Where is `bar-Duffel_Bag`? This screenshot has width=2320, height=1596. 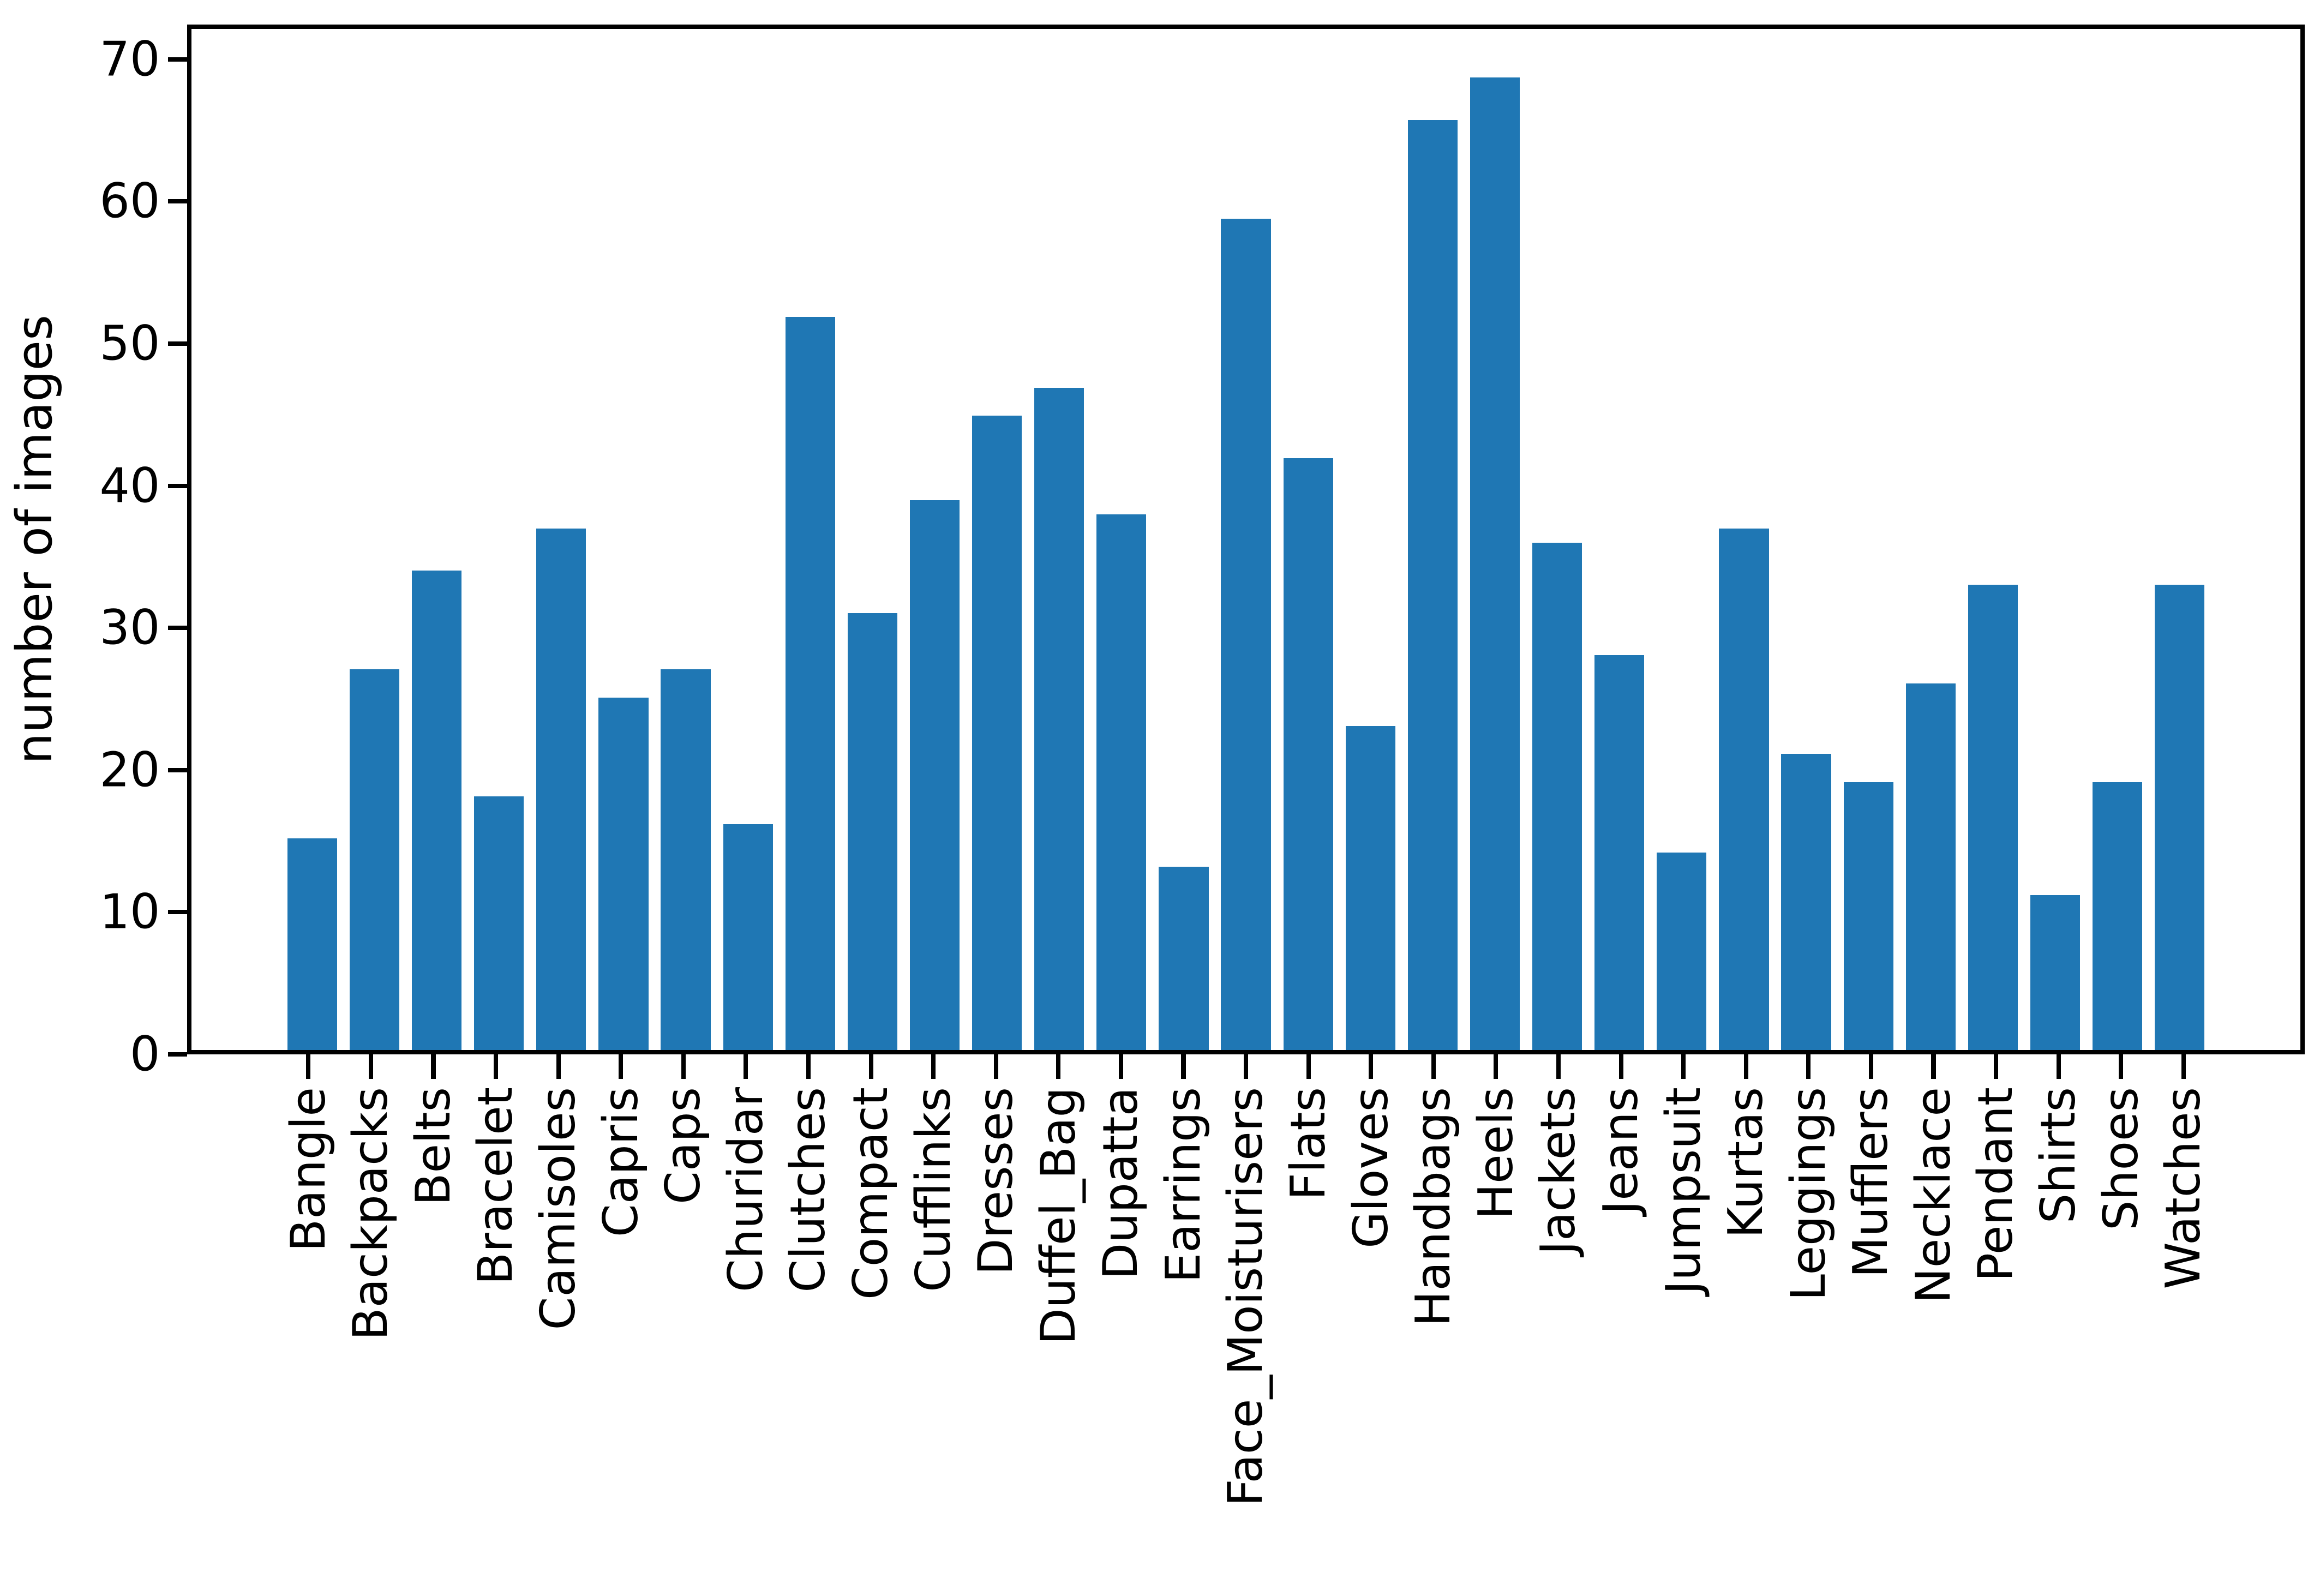 bar-Duffel_Bag is located at coordinates (1059, 718).